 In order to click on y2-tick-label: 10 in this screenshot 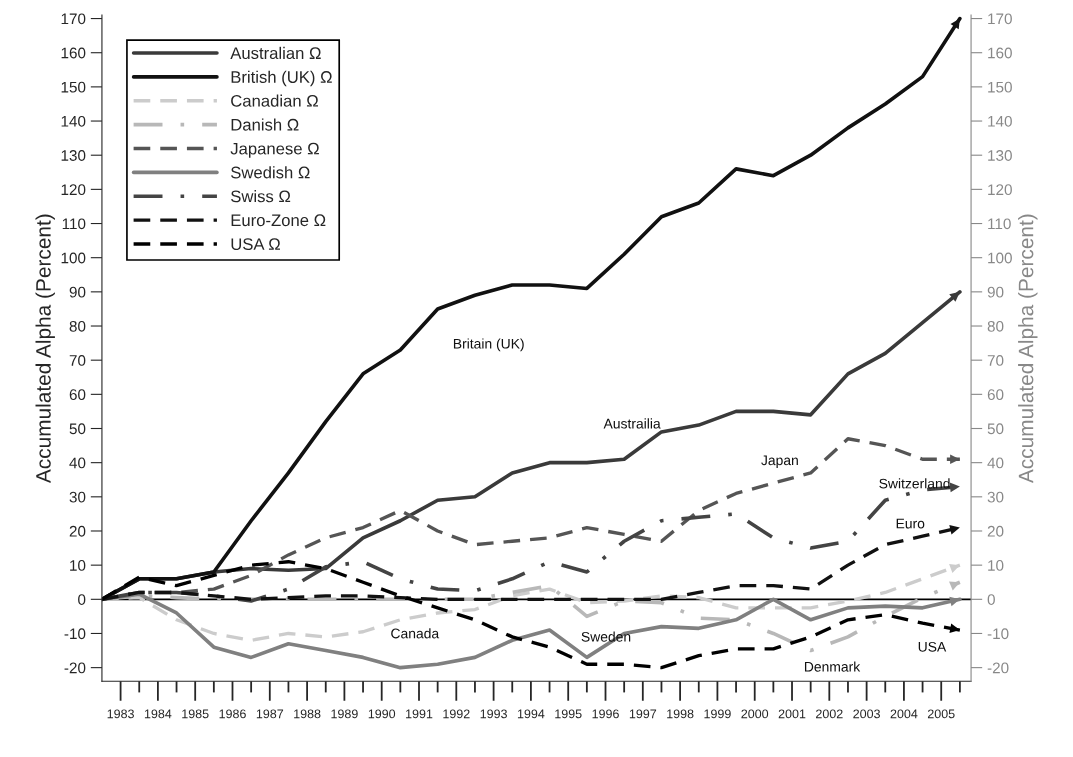, I will do `click(996, 565)`.